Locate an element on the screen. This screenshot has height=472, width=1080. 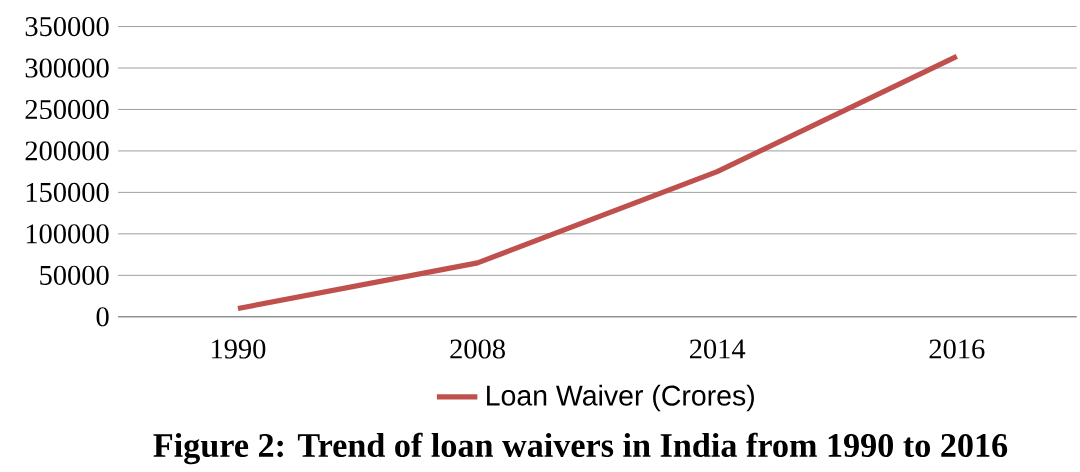
x-tick-label: 1990 is located at coordinates (238, 349).